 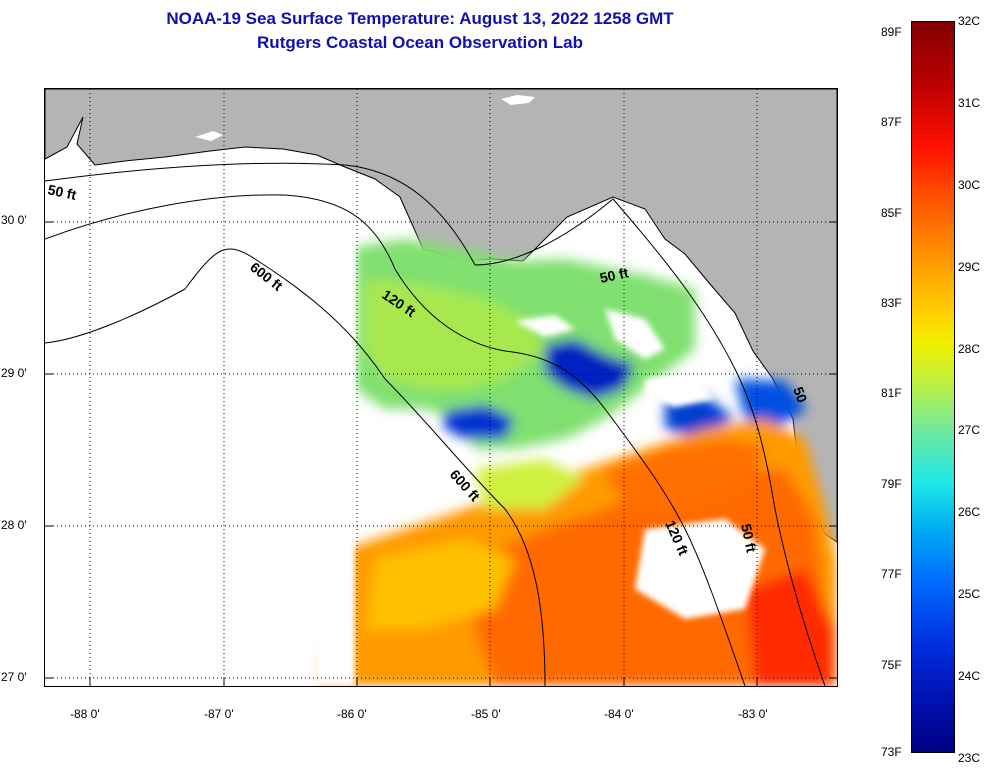 I want to click on lon-label-85: -85 0', so click(x=486, y=714).